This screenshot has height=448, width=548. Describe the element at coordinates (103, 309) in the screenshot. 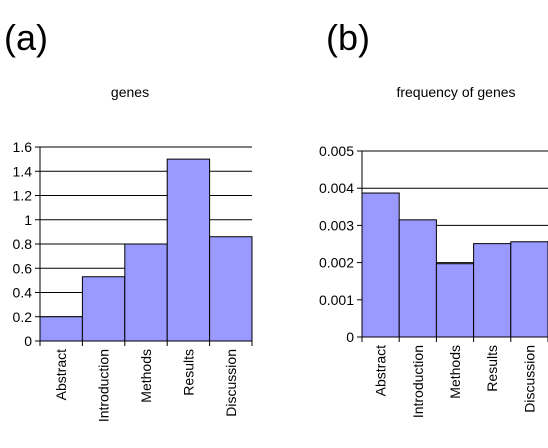

I see `chart-a-bar-introduction` at that location.